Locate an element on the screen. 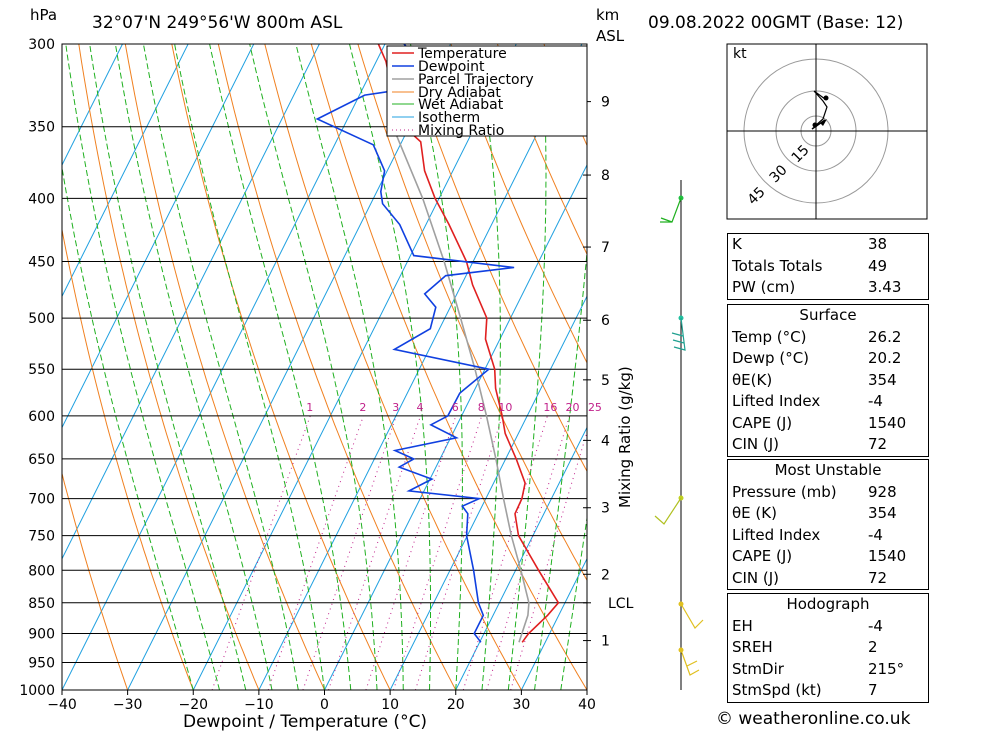  pressure-tick-label: 850 is located at coordinates (41, 604).